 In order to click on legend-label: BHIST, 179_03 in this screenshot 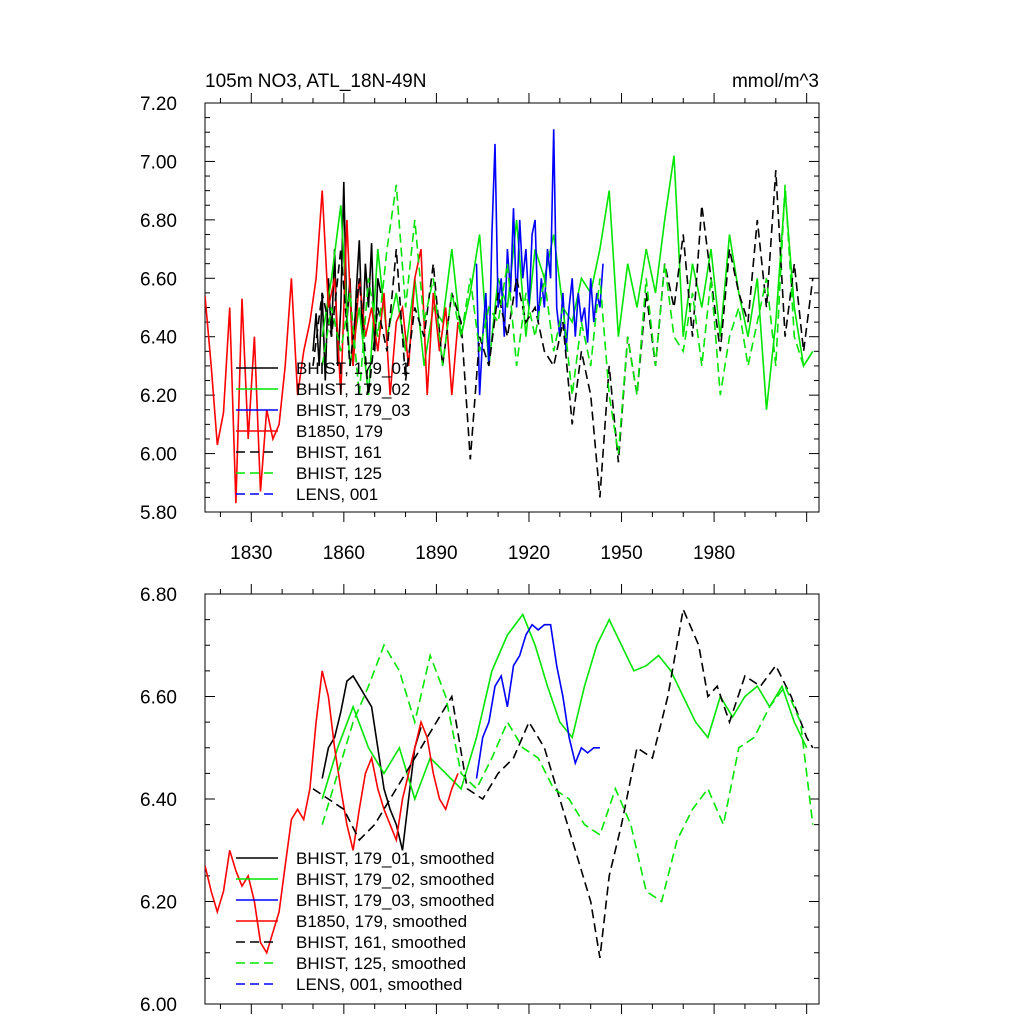, I will do `click(353, 410)`.